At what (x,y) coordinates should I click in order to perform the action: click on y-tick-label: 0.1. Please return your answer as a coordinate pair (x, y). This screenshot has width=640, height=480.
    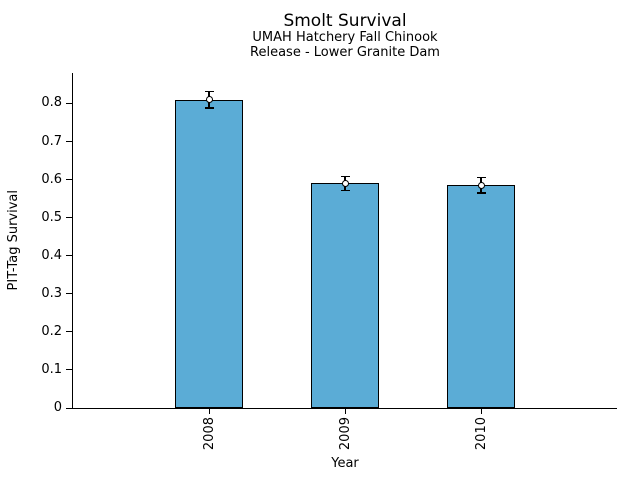
    Looking at the image, I should click on (51, 369).